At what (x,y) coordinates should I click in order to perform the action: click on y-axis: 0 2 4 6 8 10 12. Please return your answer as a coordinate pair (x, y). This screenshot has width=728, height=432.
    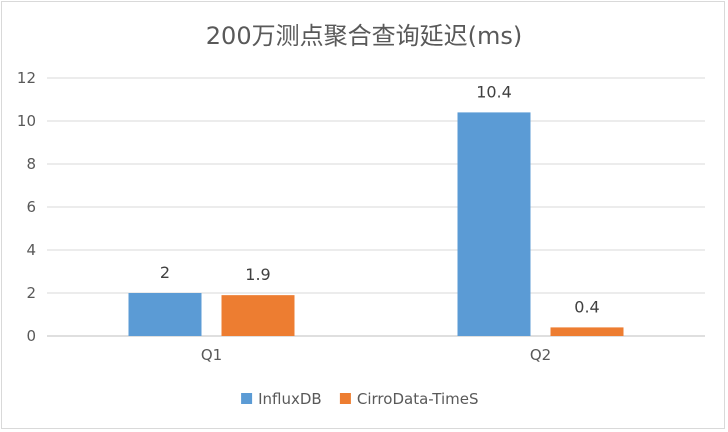
    Looking at the image, I should click on (26, 207).